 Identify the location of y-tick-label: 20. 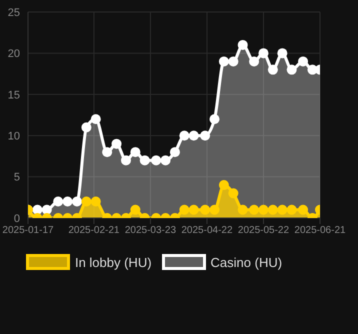
(14, 54).